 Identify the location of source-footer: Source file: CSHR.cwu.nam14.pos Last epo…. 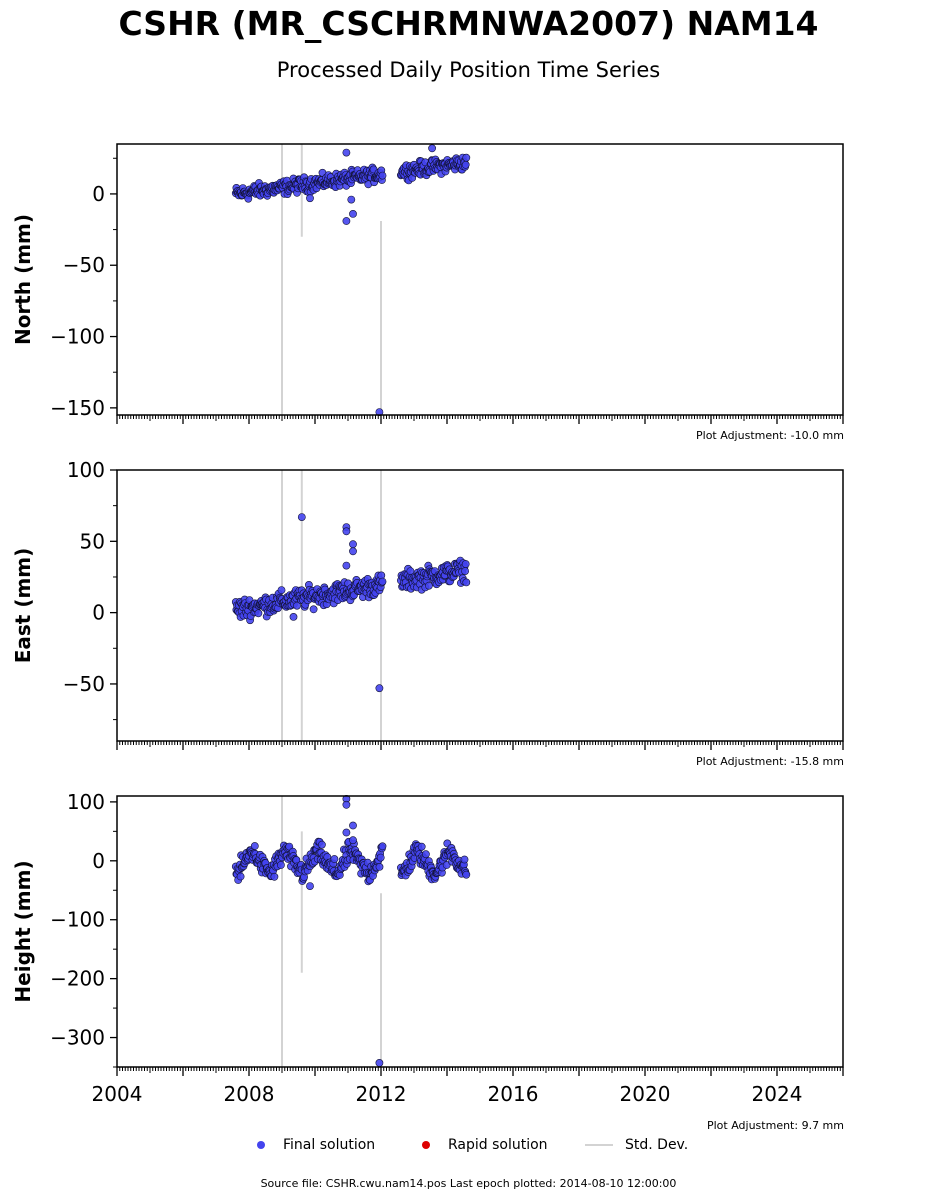
(468, 1183).